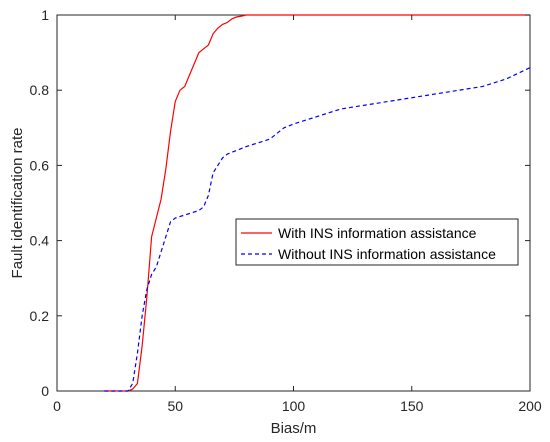 This screenshot has height=442, width=550. I want to click on y-tick-label-4: 0.8, so click(40, 90).